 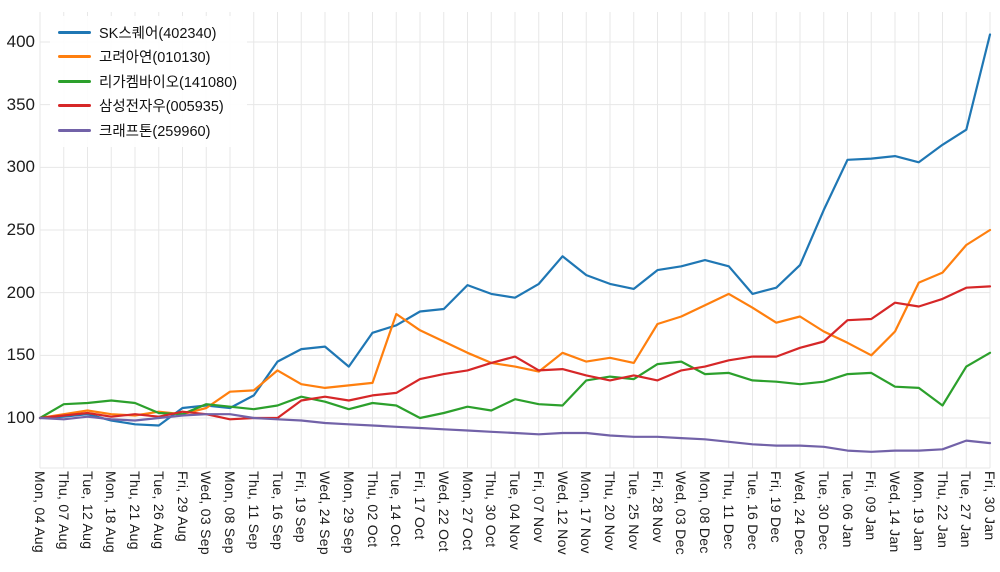 I want to click on legend-label: 리가켐바이오(141080), so click(x=168, y=82).